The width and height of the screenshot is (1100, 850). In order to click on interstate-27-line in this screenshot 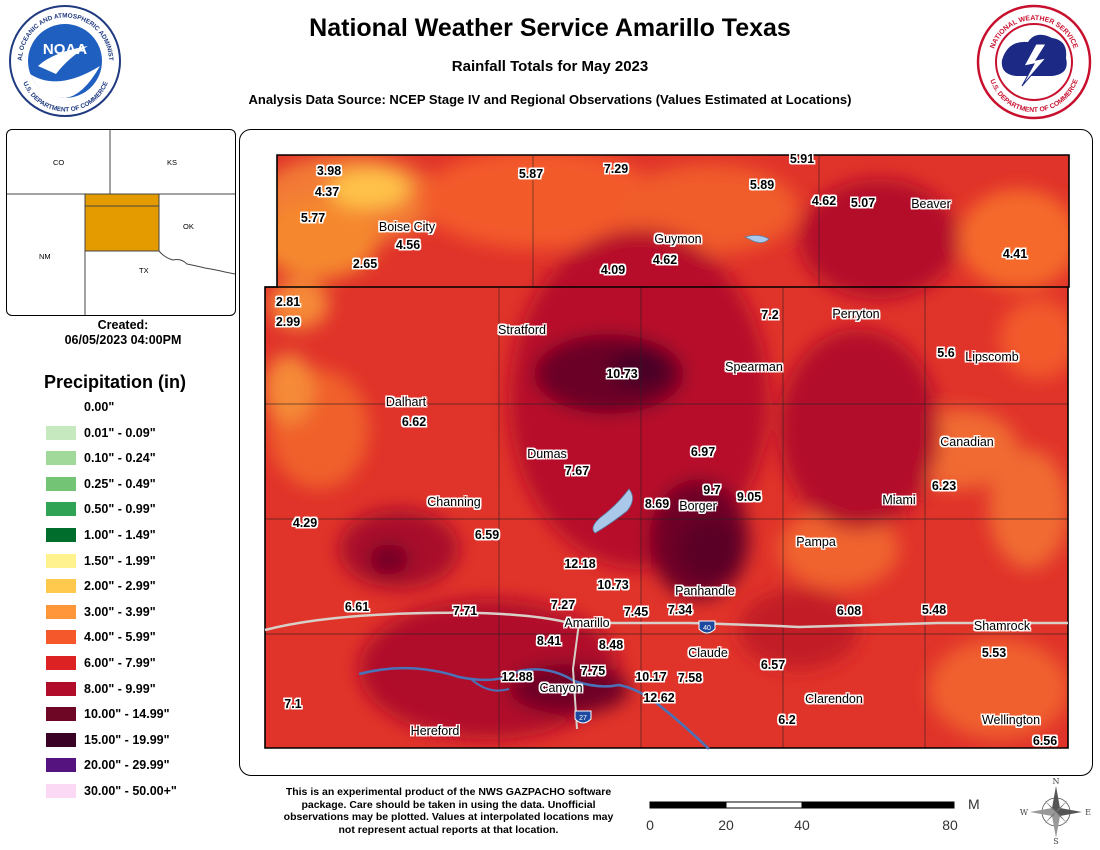, I will do `click(575, 676)`.